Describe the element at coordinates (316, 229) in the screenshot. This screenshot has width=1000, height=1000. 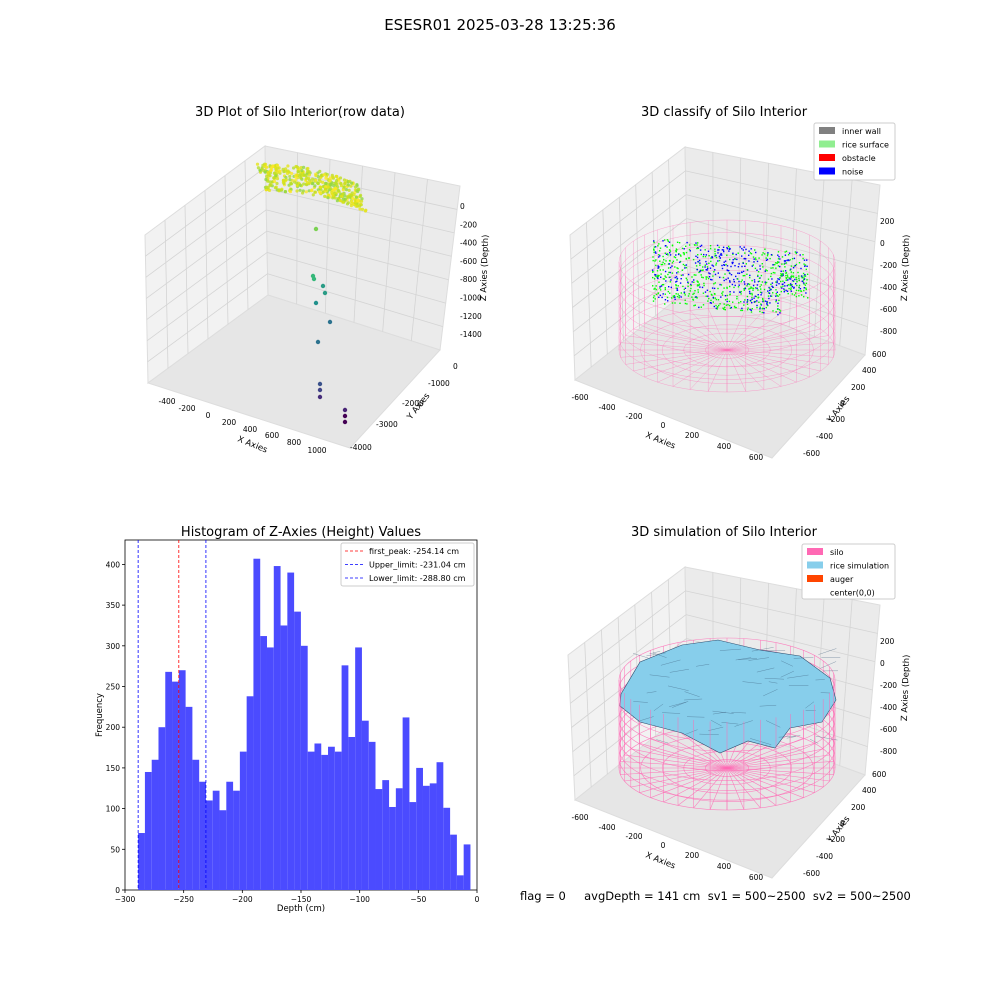
I see `raw-stray-point` at that location.